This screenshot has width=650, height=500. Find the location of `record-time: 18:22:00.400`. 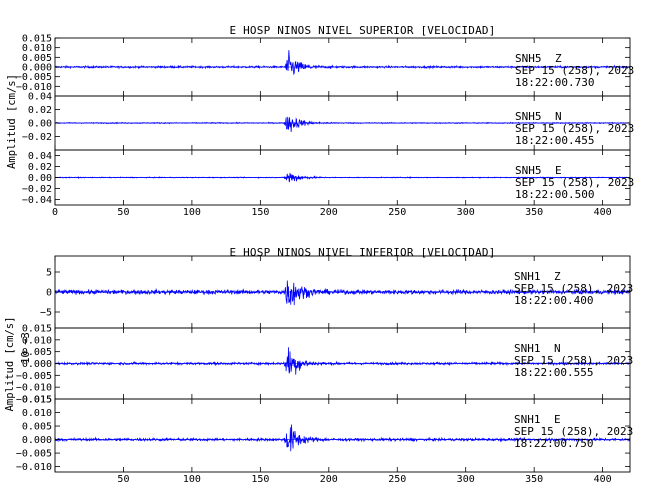

record-time: 18:22:00.400 is located at coordinates (553, 300).